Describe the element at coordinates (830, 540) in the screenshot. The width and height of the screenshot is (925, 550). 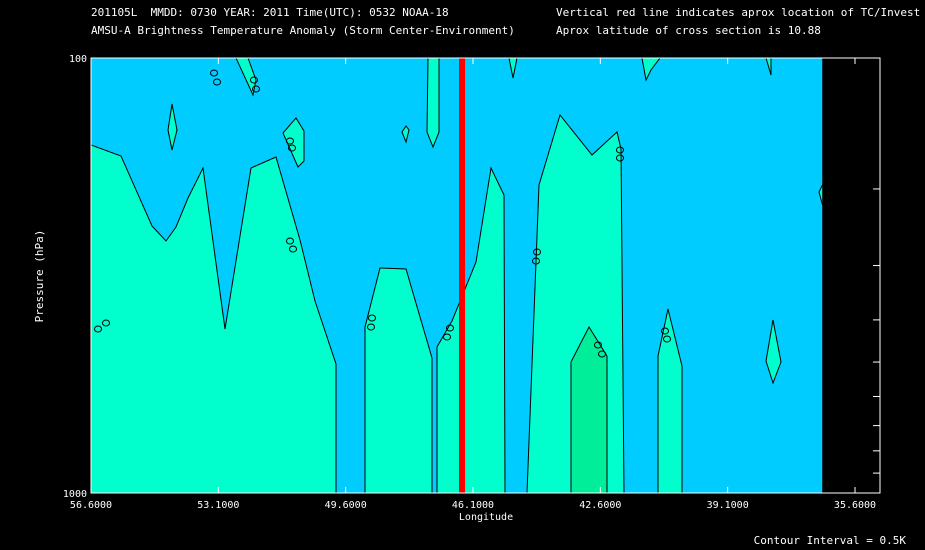
I see `contour-interval-label: Contour Interval = 0.5K` at that location.